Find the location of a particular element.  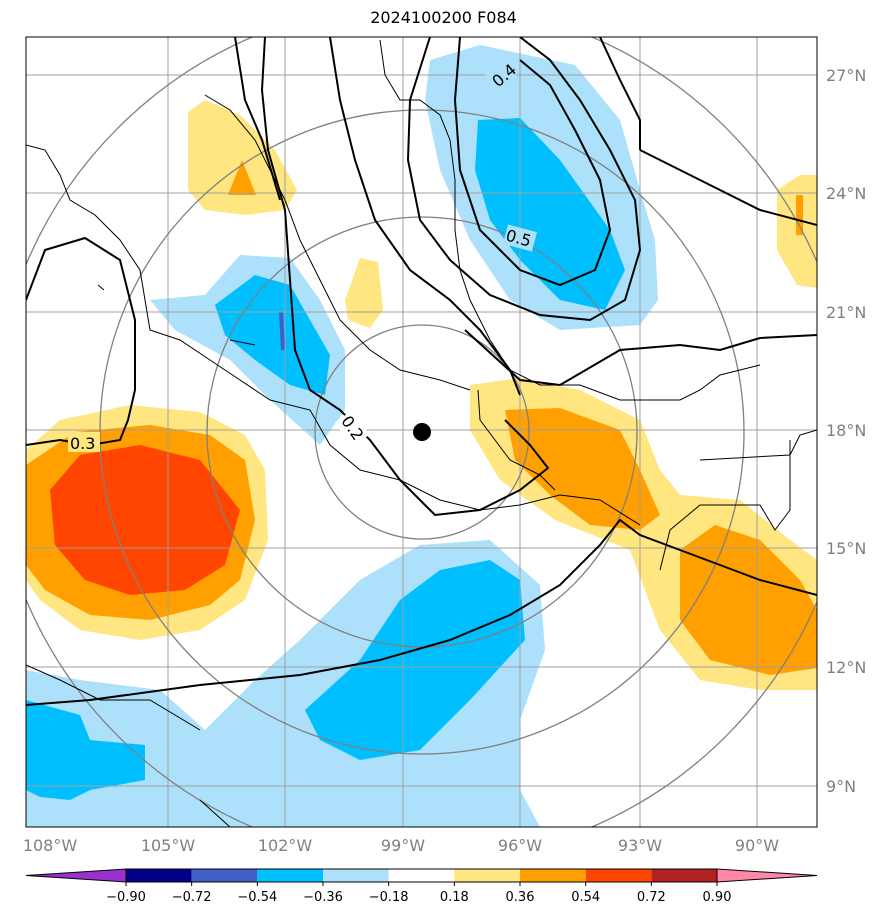

colorbar-frame is located at coordinates (421, 875).